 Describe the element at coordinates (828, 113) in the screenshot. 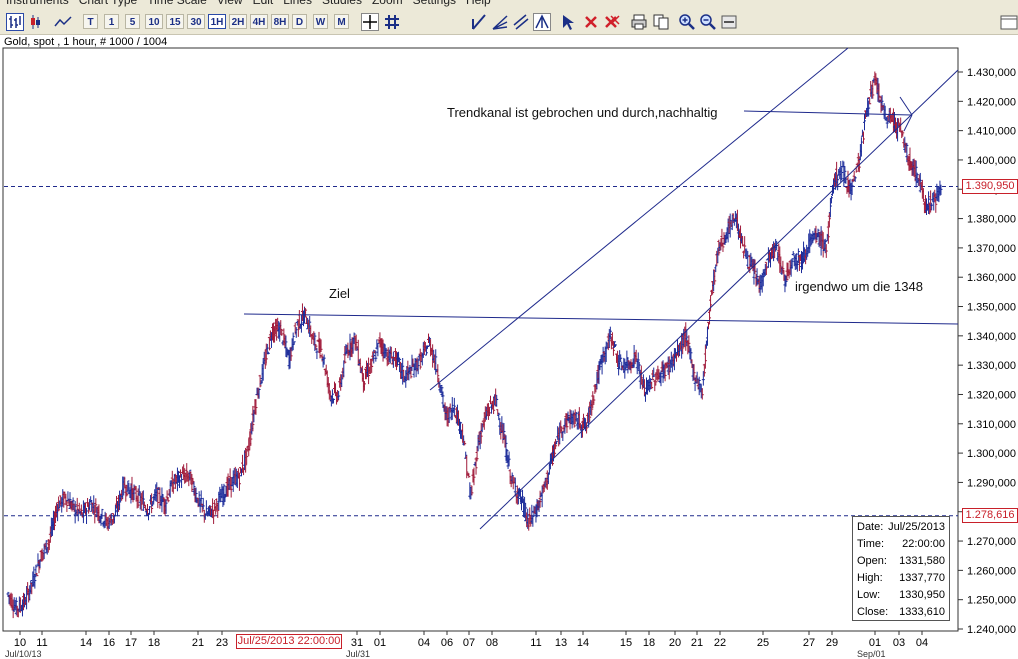

I see `annotation-arrow-line` at that location.